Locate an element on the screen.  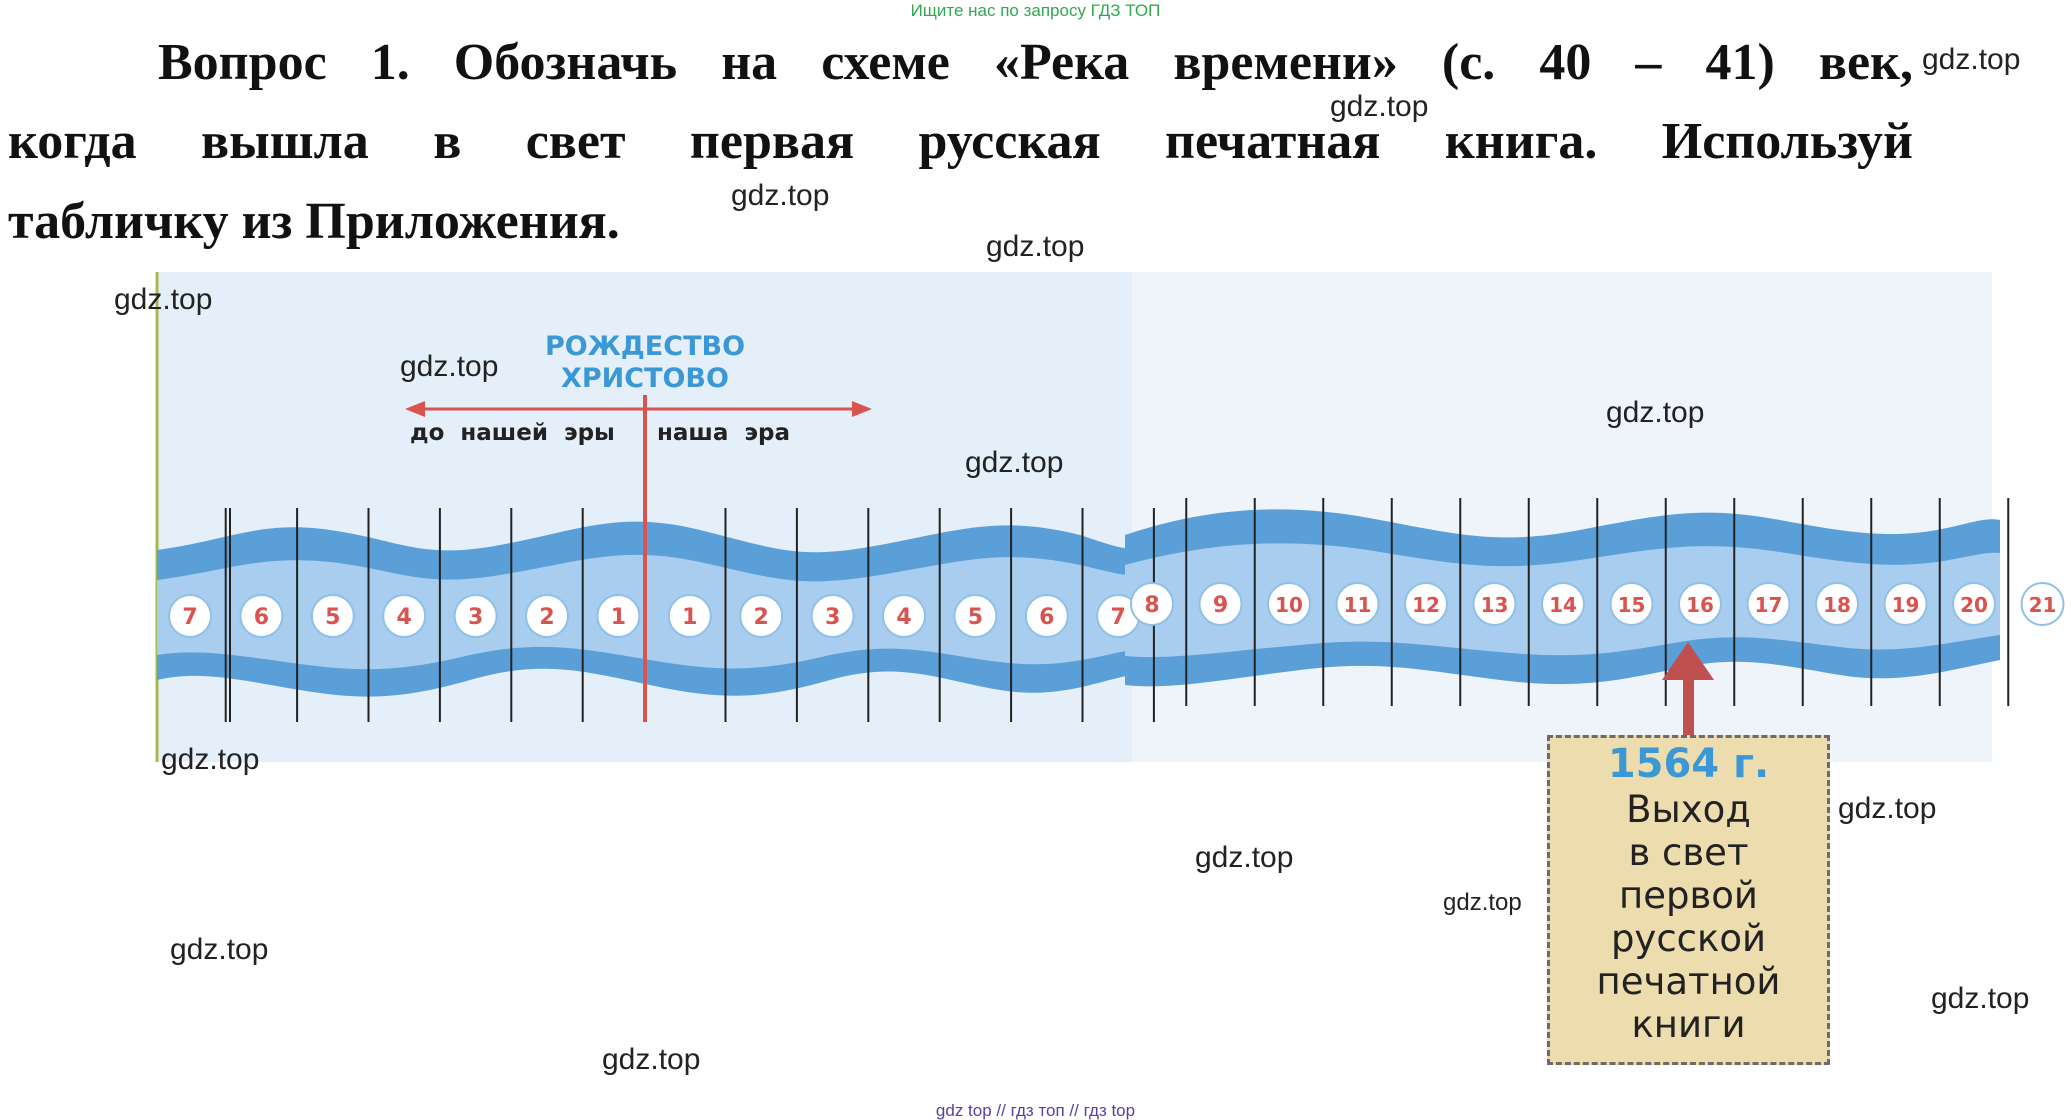
century-label-ad: 10 is located at coordinates (1289, 605).